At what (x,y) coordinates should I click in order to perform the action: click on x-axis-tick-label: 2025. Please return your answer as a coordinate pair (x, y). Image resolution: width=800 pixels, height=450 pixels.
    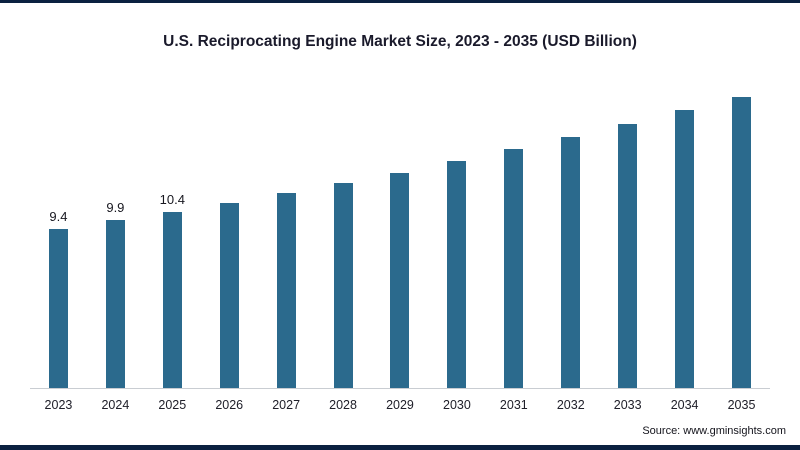
    Looking at the image, I should click on (172, 405).